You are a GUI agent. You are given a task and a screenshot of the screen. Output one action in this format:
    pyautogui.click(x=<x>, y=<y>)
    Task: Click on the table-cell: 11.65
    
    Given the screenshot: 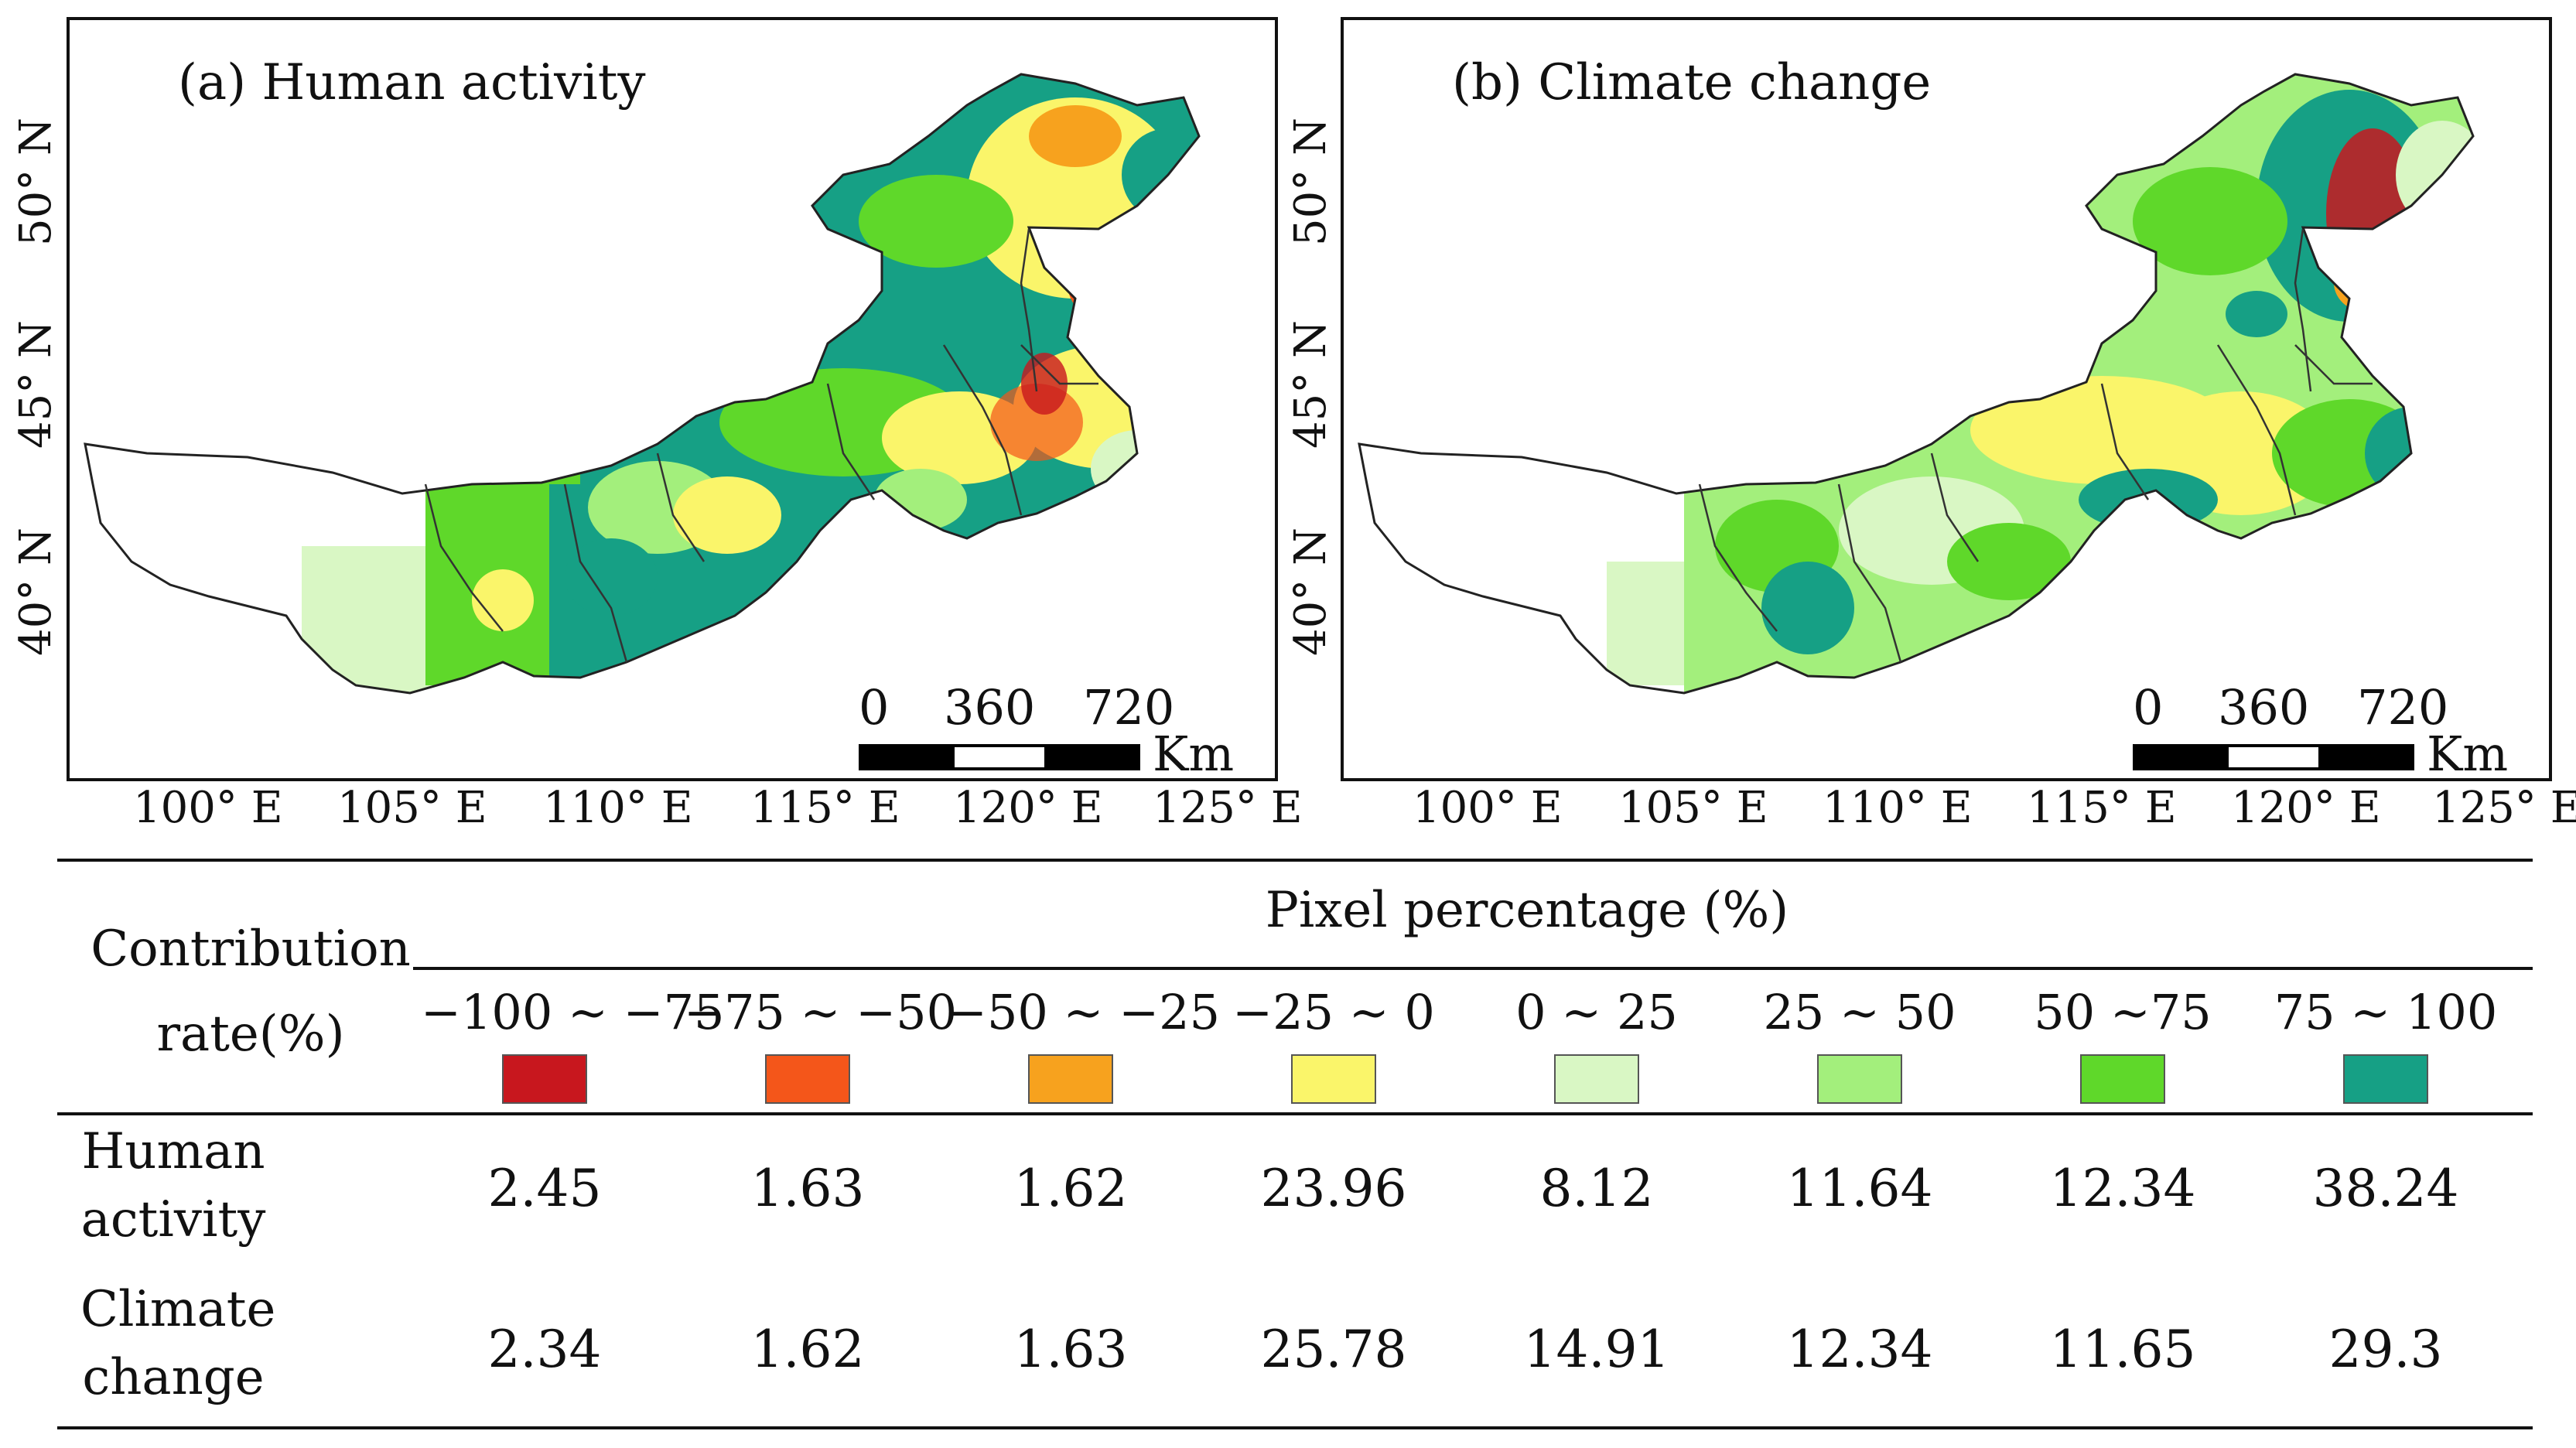 What is the action you would take?
    pyautogui.click(x=2122, y=1350)
    